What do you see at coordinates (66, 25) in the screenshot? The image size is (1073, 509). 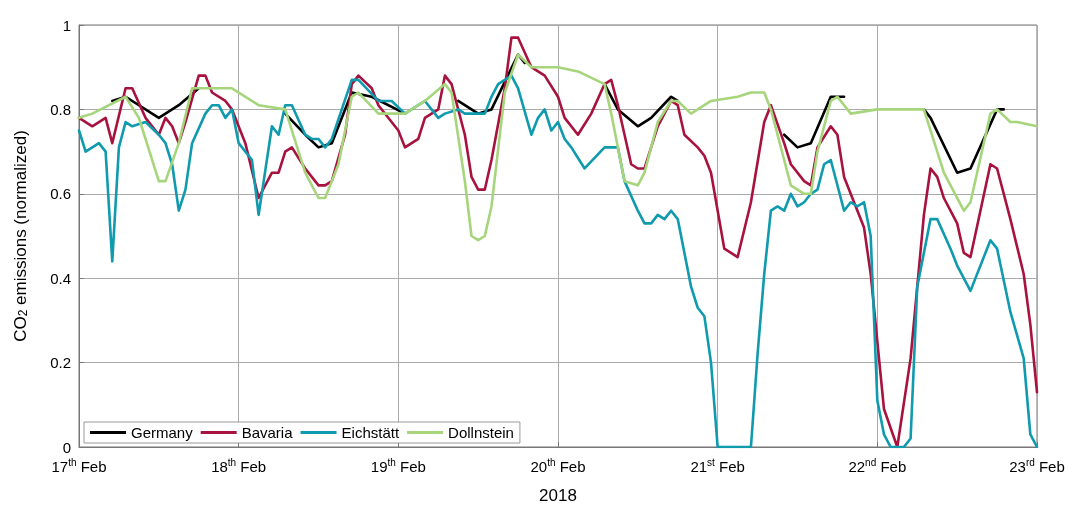 I see `y-tick-label: 1` at bounding box center [66, 25].